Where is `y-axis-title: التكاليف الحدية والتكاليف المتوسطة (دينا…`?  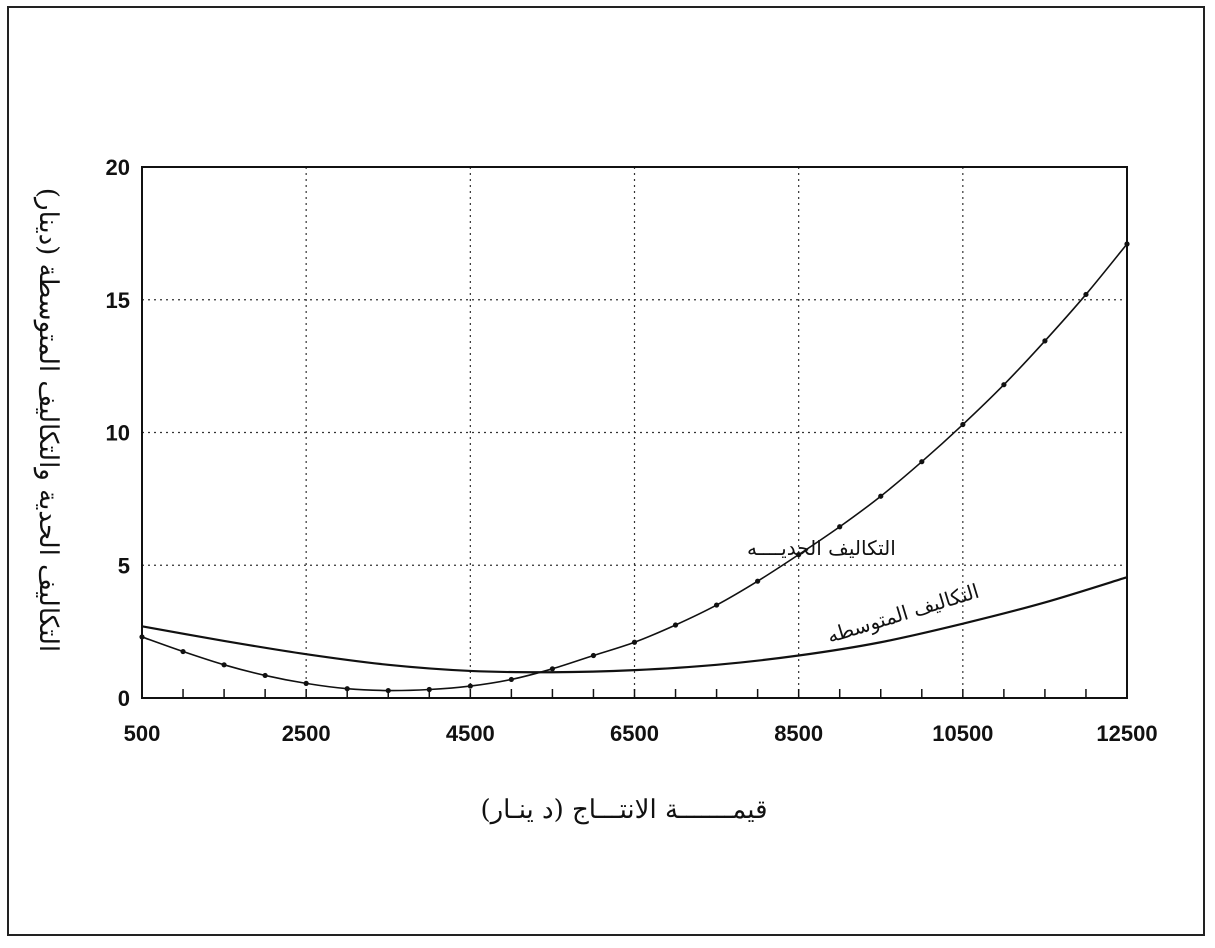 y-axis-title: التكاليف الحدية والتكاليف المتوسطة (دينا… is located at coordinates (48, 420).